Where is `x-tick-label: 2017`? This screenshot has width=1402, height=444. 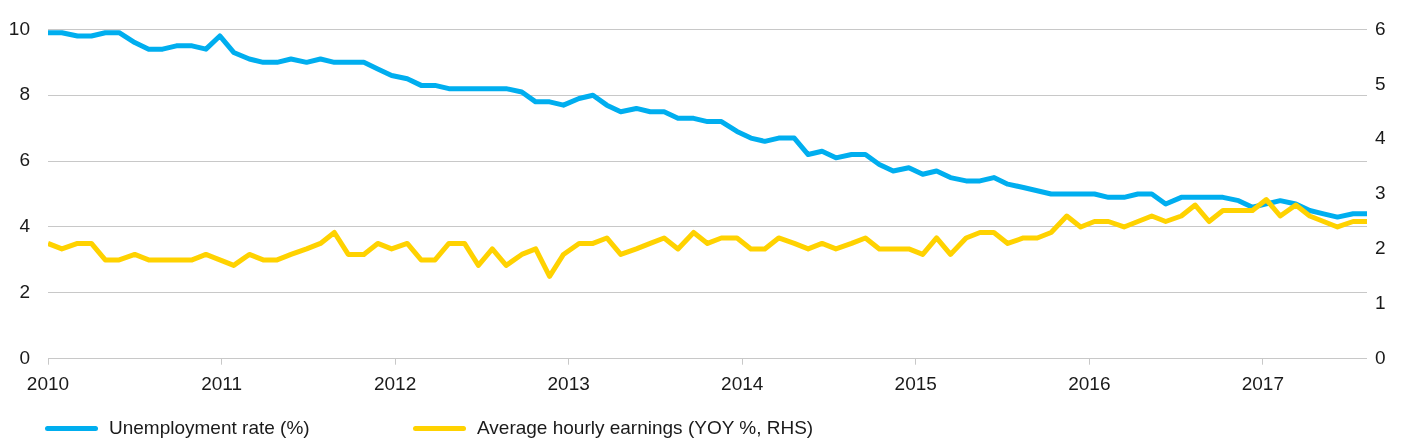
x-tick-label: 2017 is located at coordinates (1263, 384).